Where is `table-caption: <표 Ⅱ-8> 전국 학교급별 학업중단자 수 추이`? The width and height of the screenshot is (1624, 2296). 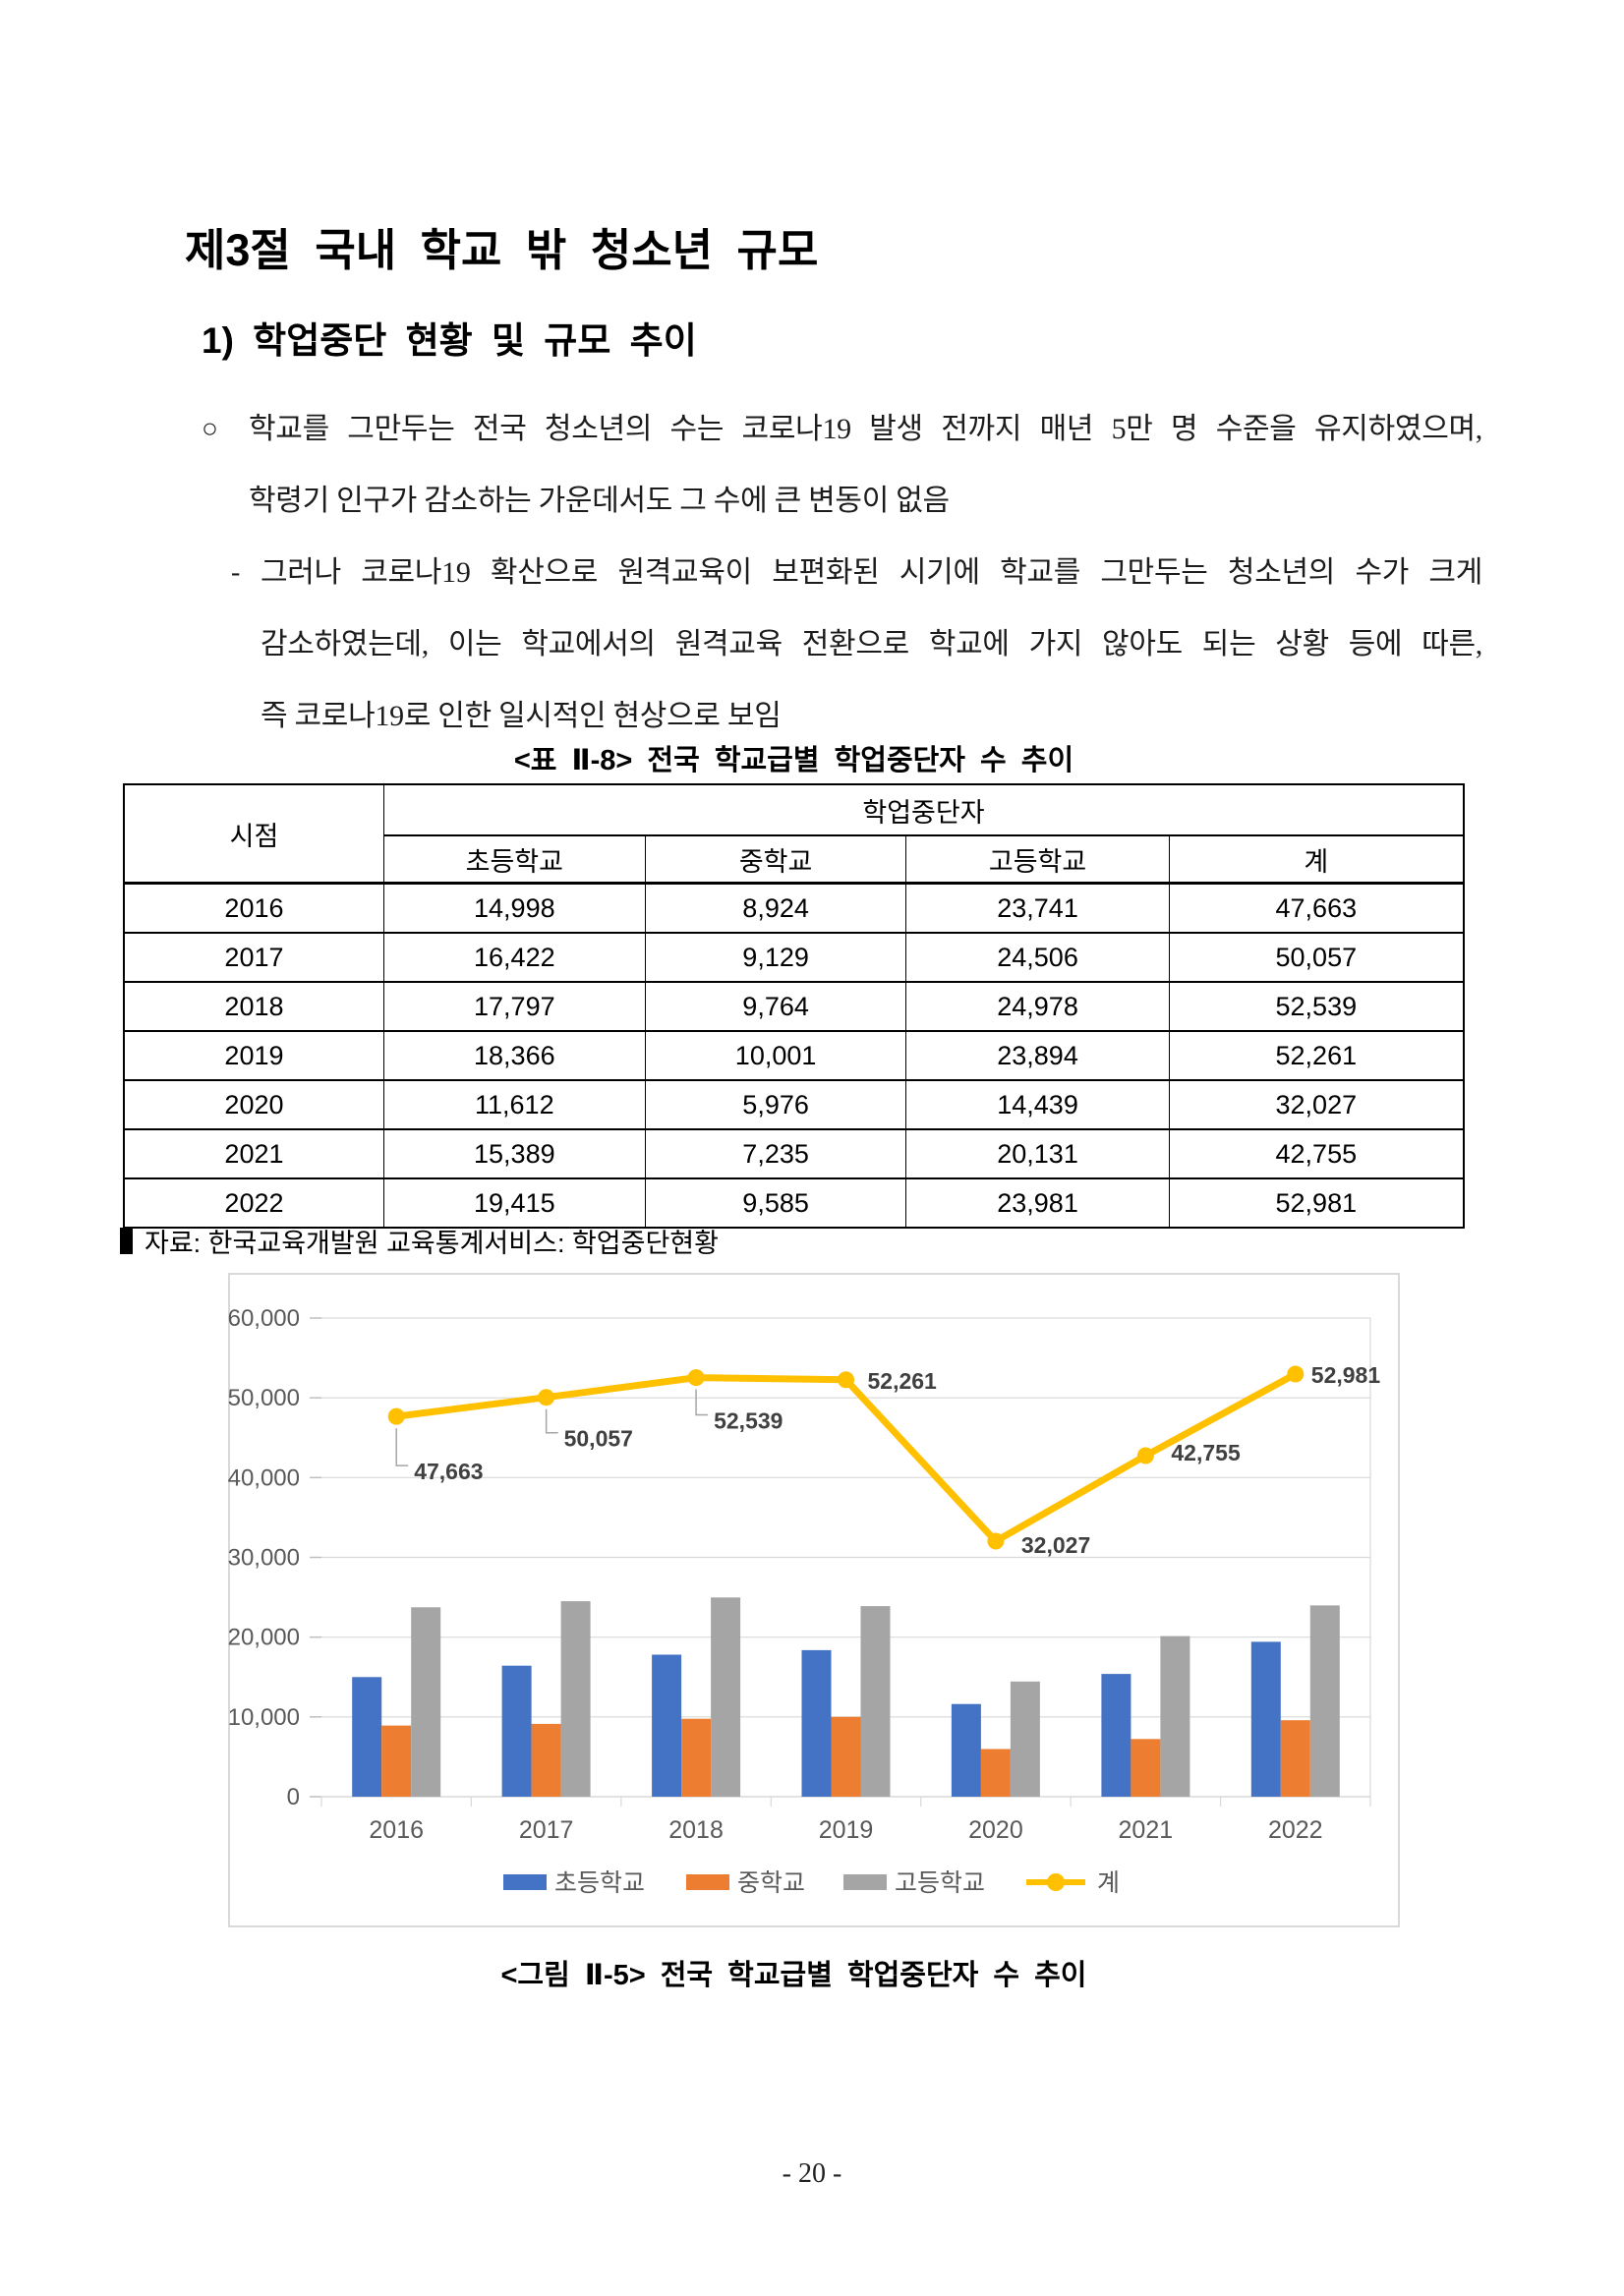
table-caption: <표 Ⅱ-8> 전국 학교급별 학업중단자 수 추이 is located at coordinates (793, 761).